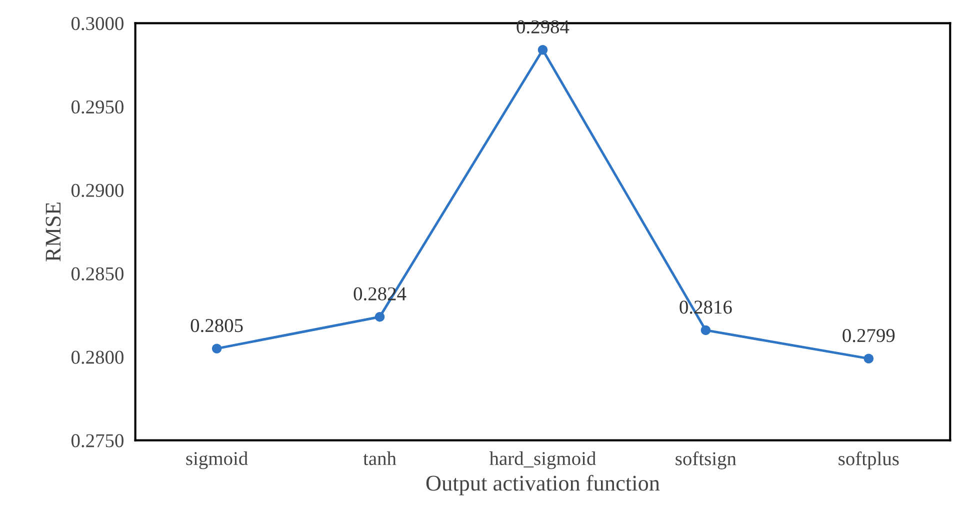 Image resolution: width=953 pixels, height=515 pixels. I want to click on data-label: 0.2799, so click(868, 335).